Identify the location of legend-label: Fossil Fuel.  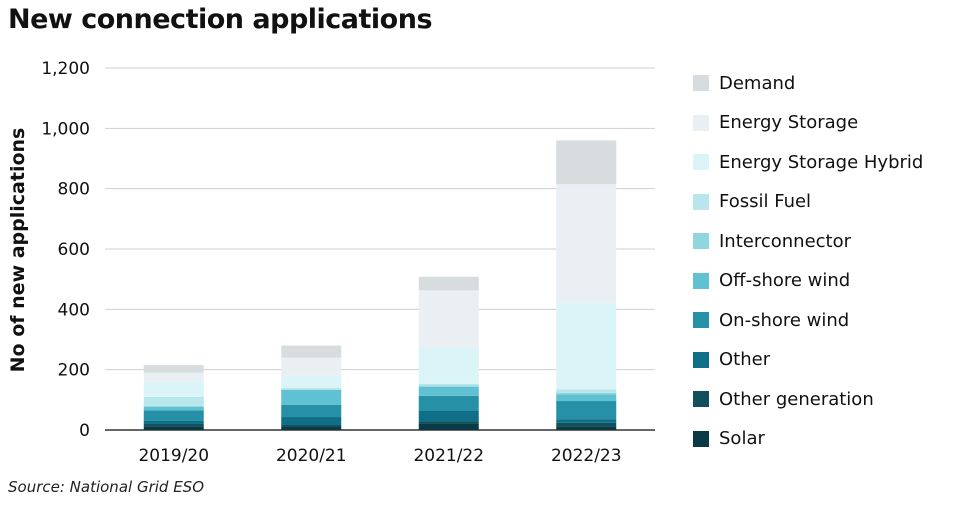
(765, 201).